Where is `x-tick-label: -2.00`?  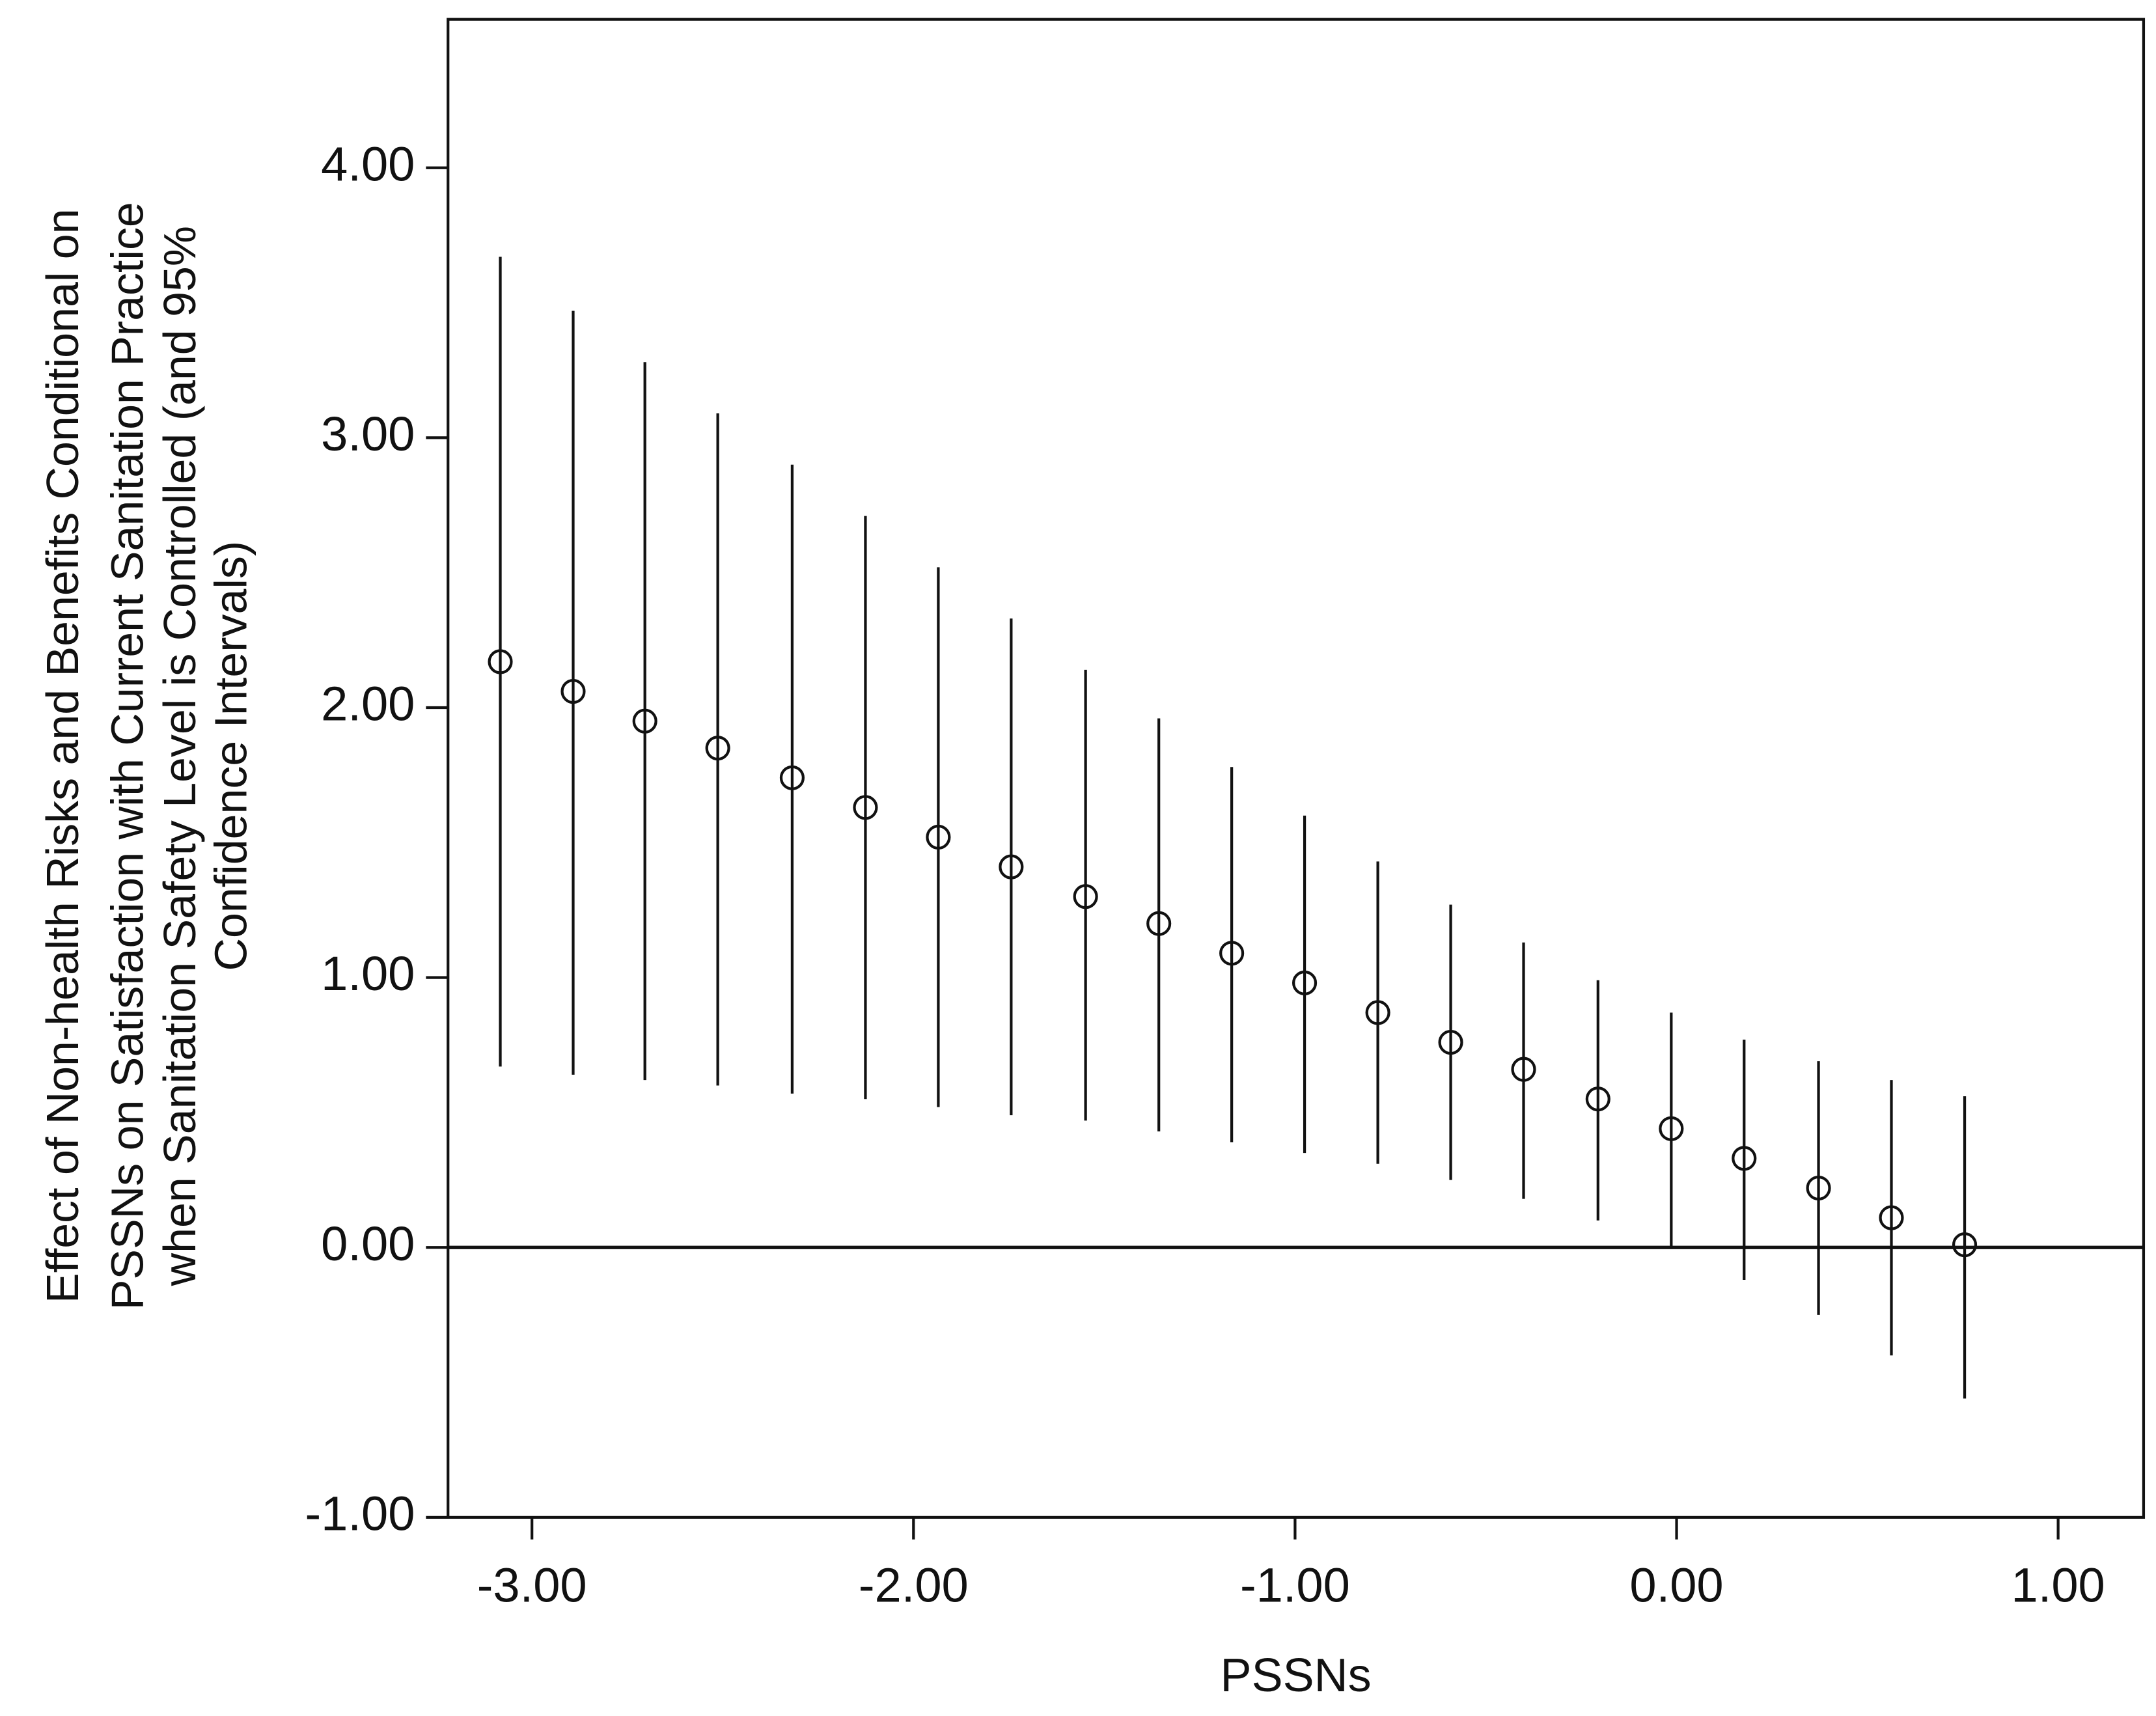
x-tick-label: -2.00 is located at coordinates (914, 1585).